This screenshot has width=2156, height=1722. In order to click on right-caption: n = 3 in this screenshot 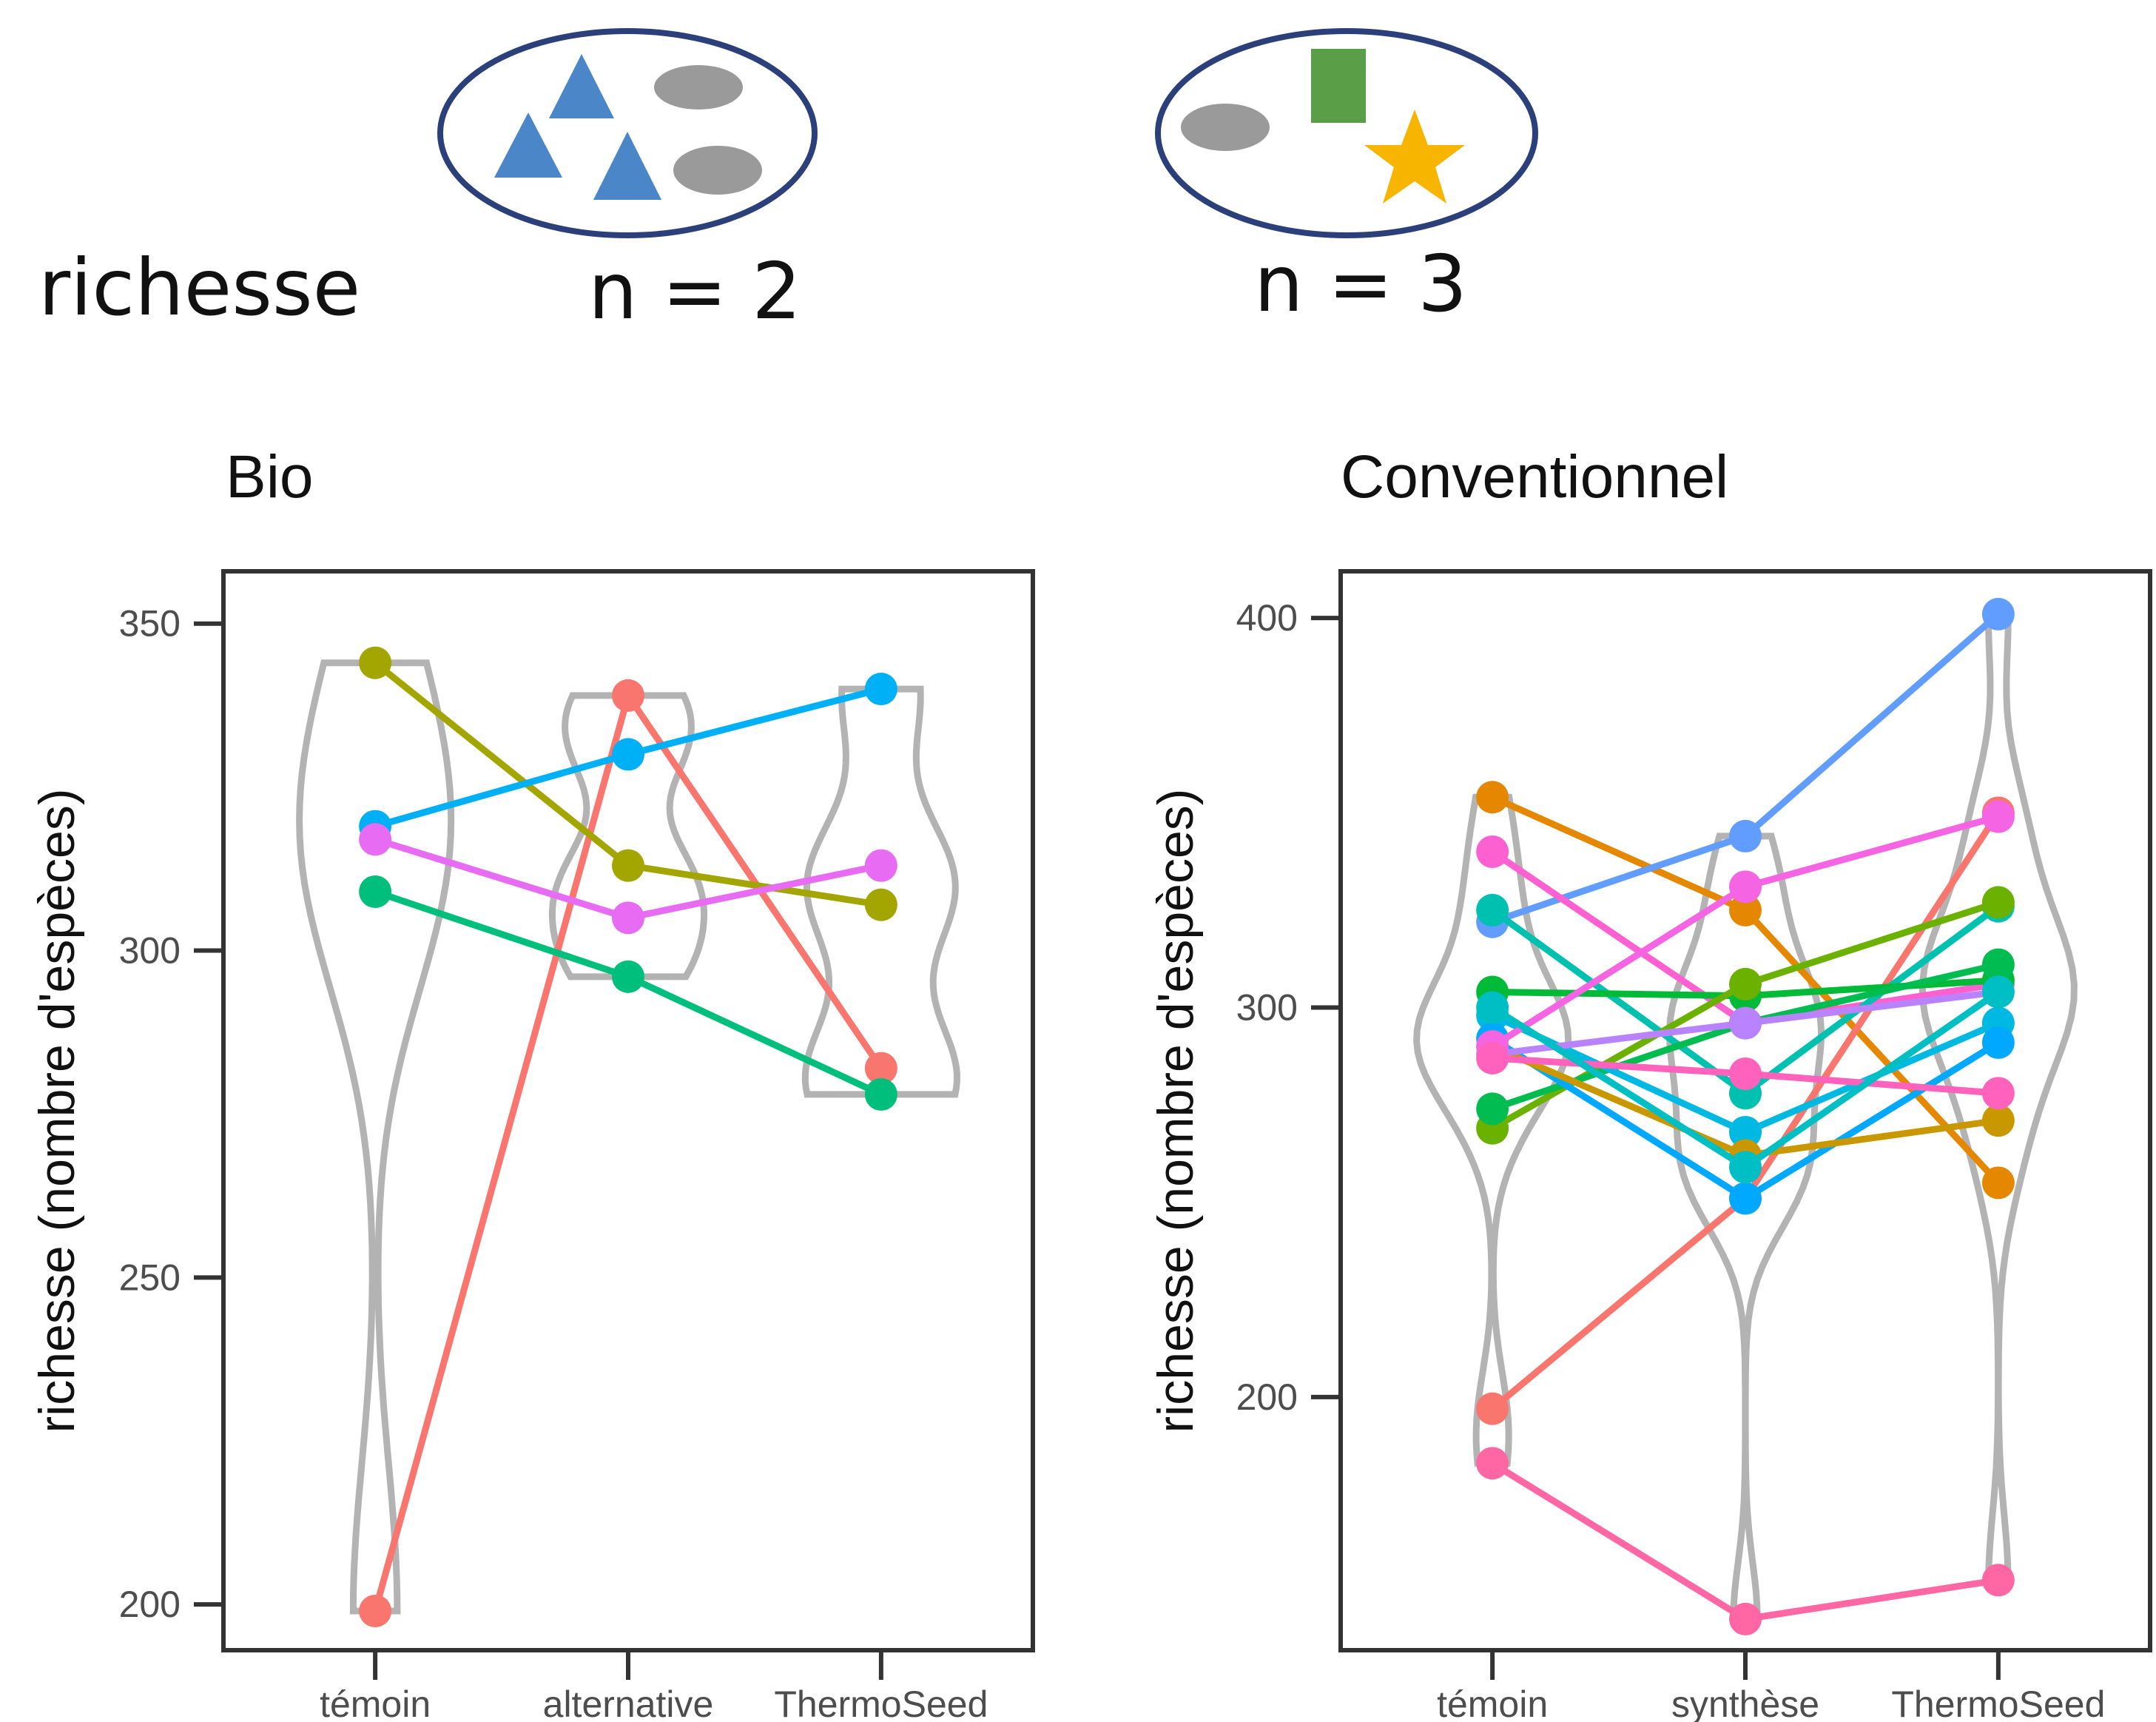, I will do `click(1361, 284)`.